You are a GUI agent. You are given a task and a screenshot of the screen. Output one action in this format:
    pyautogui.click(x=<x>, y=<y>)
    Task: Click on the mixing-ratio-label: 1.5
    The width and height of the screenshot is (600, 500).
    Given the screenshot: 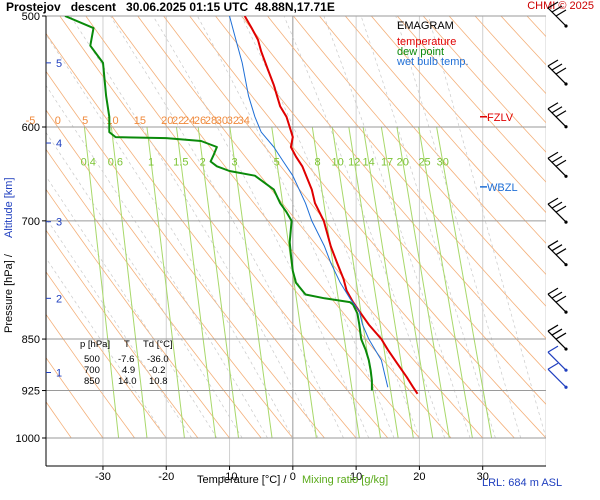 What is the action you would take?
    pyautogui.click(x=180, y=162)
    